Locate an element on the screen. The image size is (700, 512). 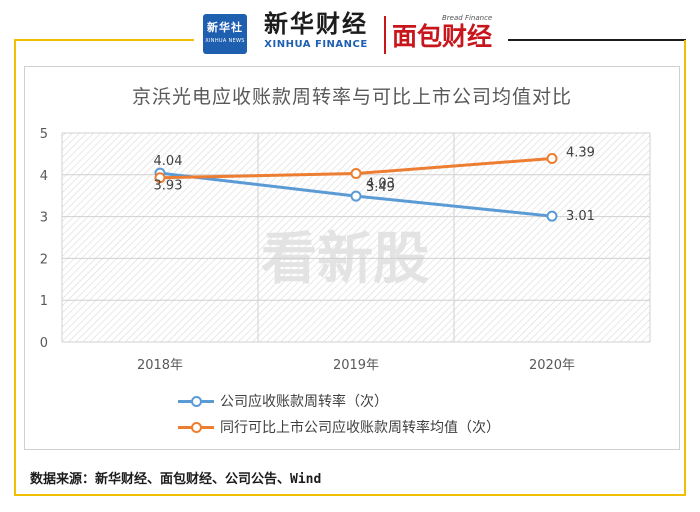
y-tick-label-5: 5 is located at coordinates (44, 134).